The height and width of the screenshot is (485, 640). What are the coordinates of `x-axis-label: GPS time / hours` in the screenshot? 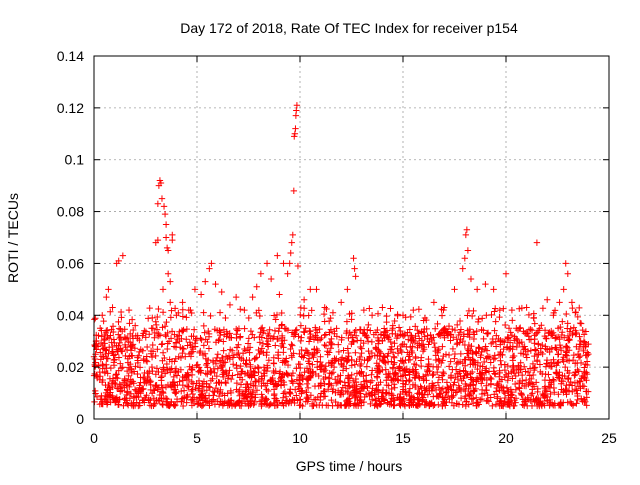 It's located at (349, 466).